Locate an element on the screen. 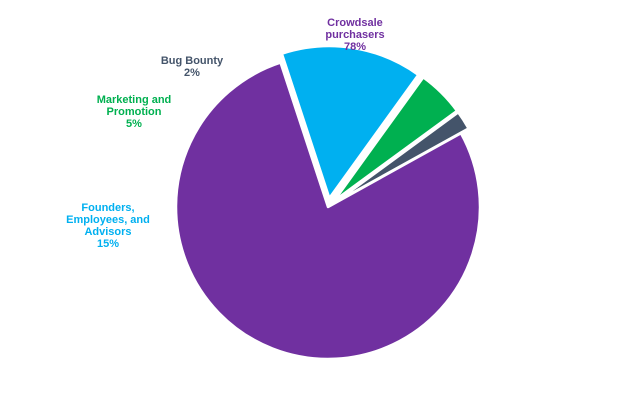 This screenshot has width=640, height=400. label-line: Marketing and is located at coordinates (134, 100).